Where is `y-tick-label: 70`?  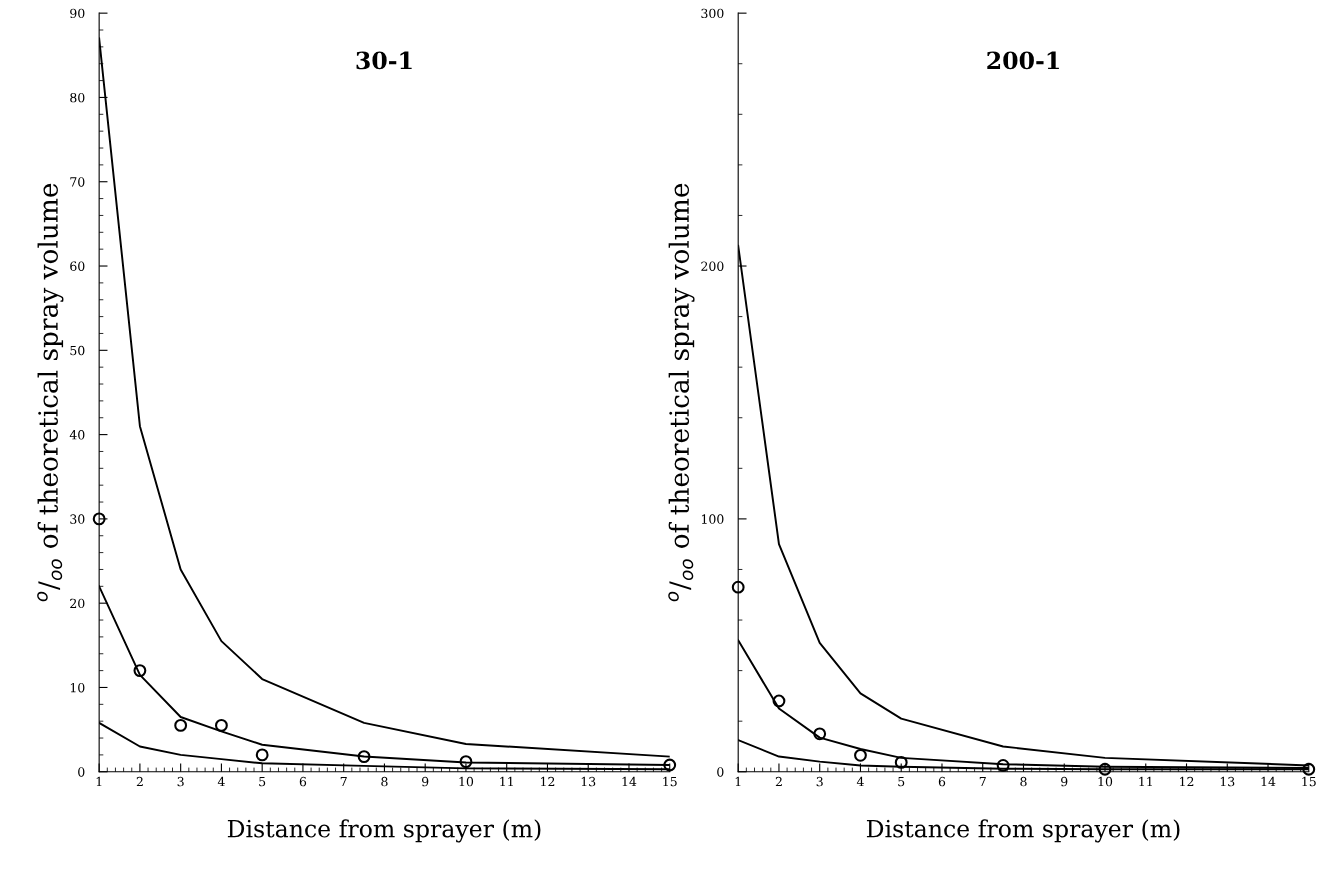 y-tick-label: 70 is located at coordinates (77, 182).